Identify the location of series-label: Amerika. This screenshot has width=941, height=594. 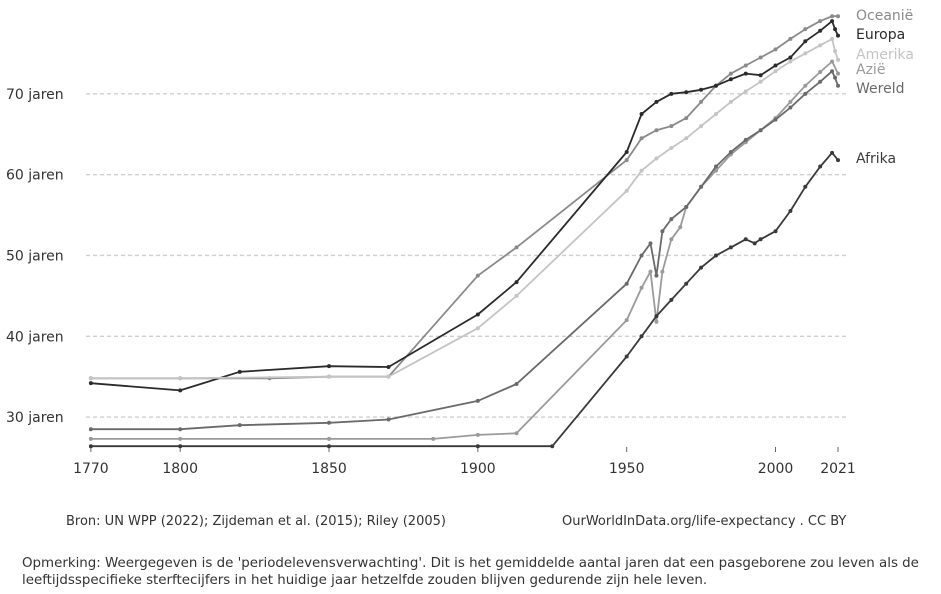
(885, 55).